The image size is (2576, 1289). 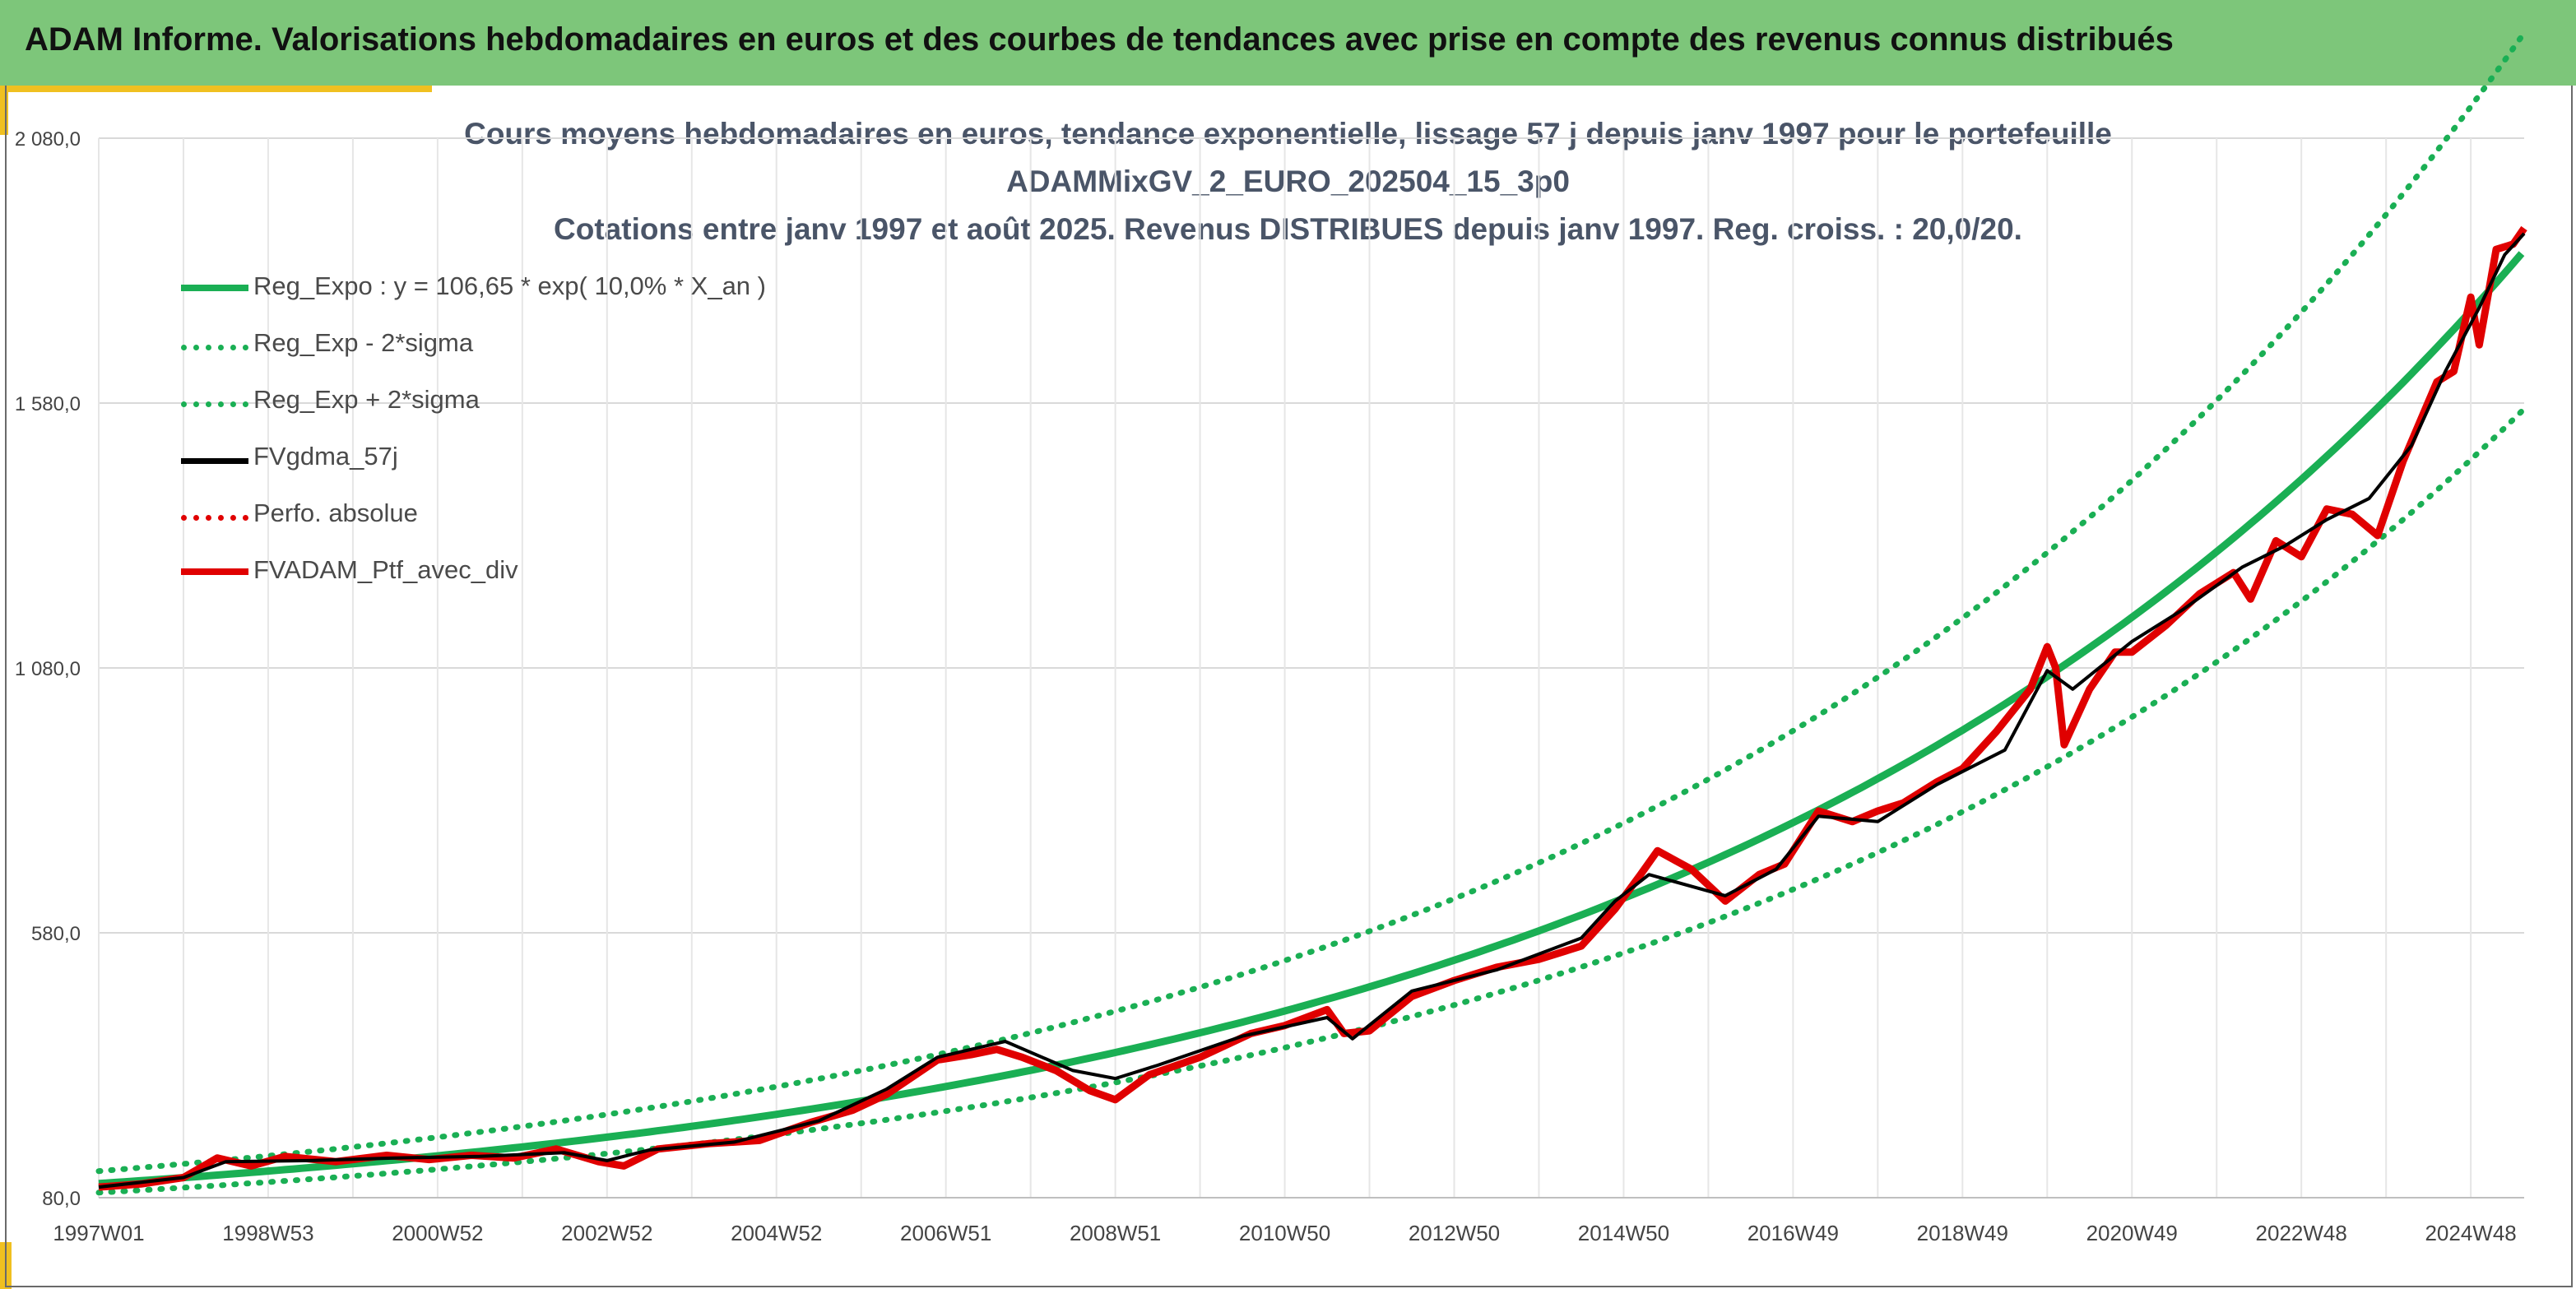 What do you see at coordinates (438, 1233) in the screenshot?
I see `x-tick-label: 2000W52` at bounding box center [438, 1233].